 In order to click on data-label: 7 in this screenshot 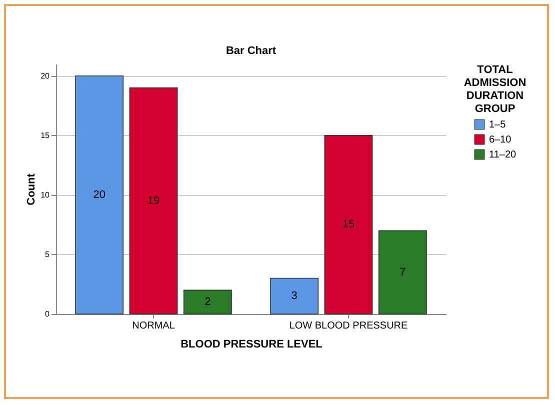, I will do `click(403, 272)`.